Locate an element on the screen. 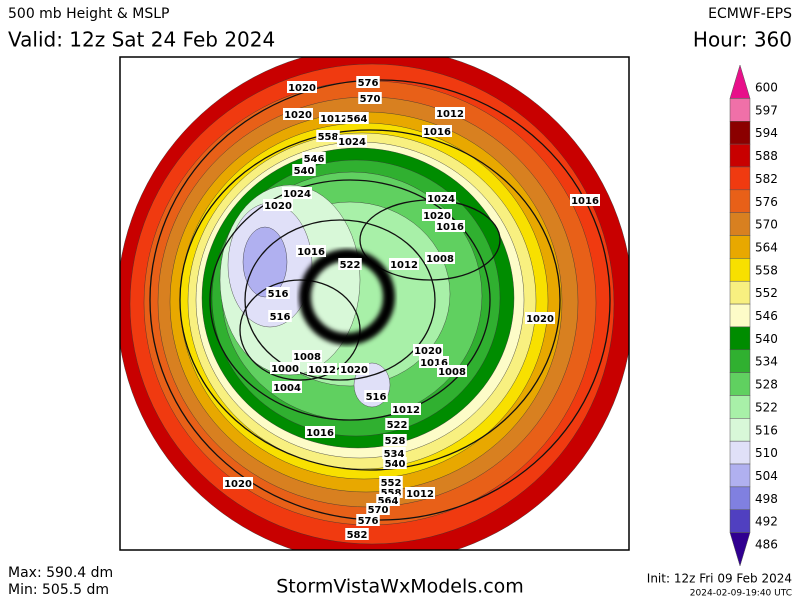 This screenshot has width=800, height=600. site: StormVistaWxModels.com is located at coordinates (400, 587).